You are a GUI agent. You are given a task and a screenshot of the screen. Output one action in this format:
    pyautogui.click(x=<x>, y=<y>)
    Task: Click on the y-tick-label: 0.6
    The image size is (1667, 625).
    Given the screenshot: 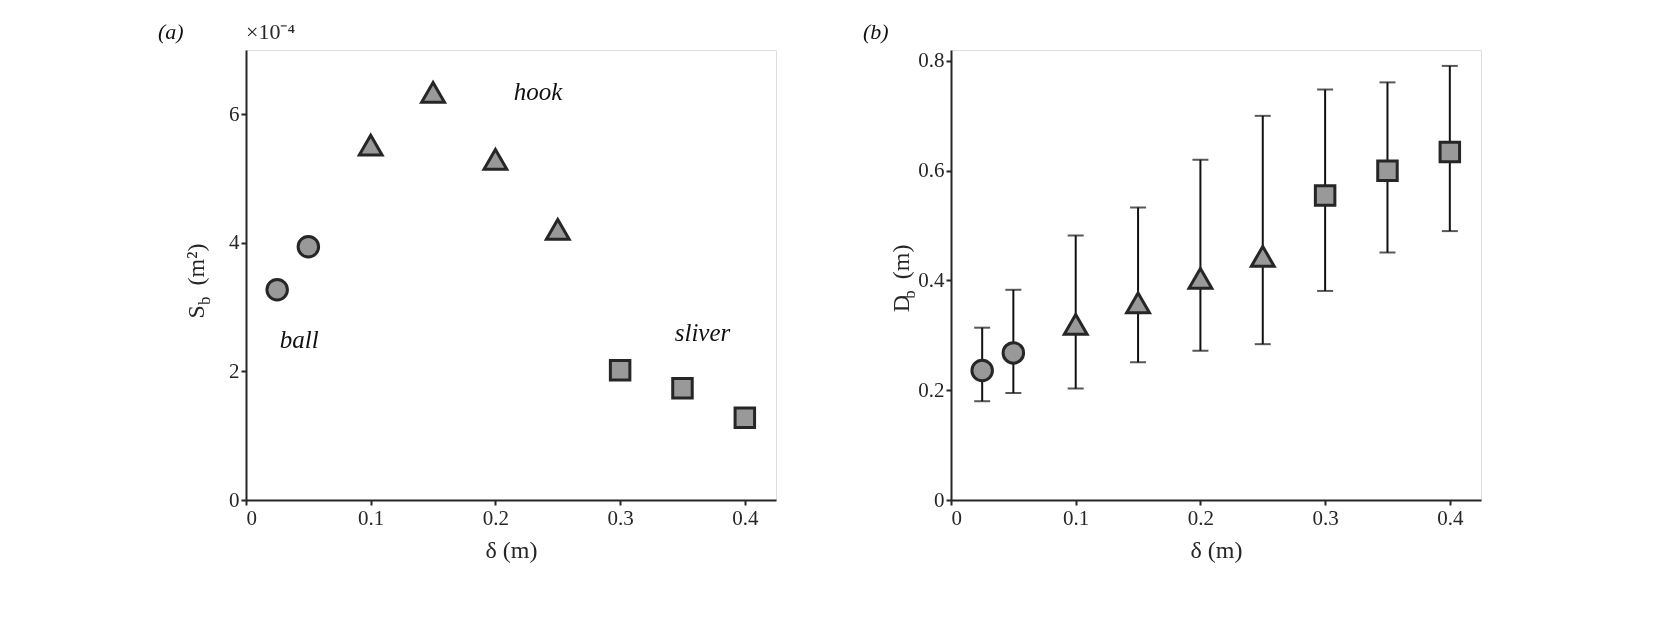 What is the action you would take?
    pyautogui.click(x=931, y=170)
    